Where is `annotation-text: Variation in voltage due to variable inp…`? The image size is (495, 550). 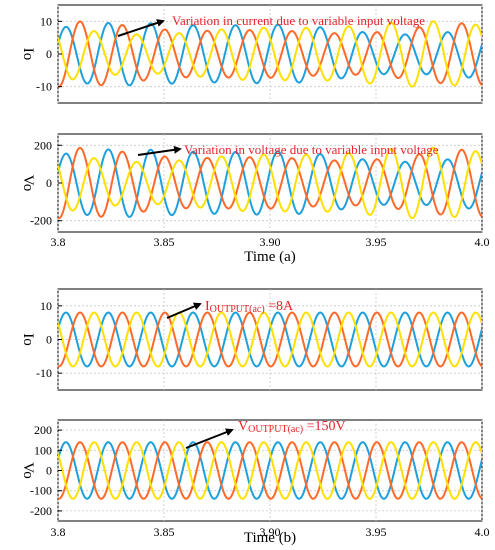 annotation-text: Variation in voltage due to variable inp… is located at coordinates (311, 149).